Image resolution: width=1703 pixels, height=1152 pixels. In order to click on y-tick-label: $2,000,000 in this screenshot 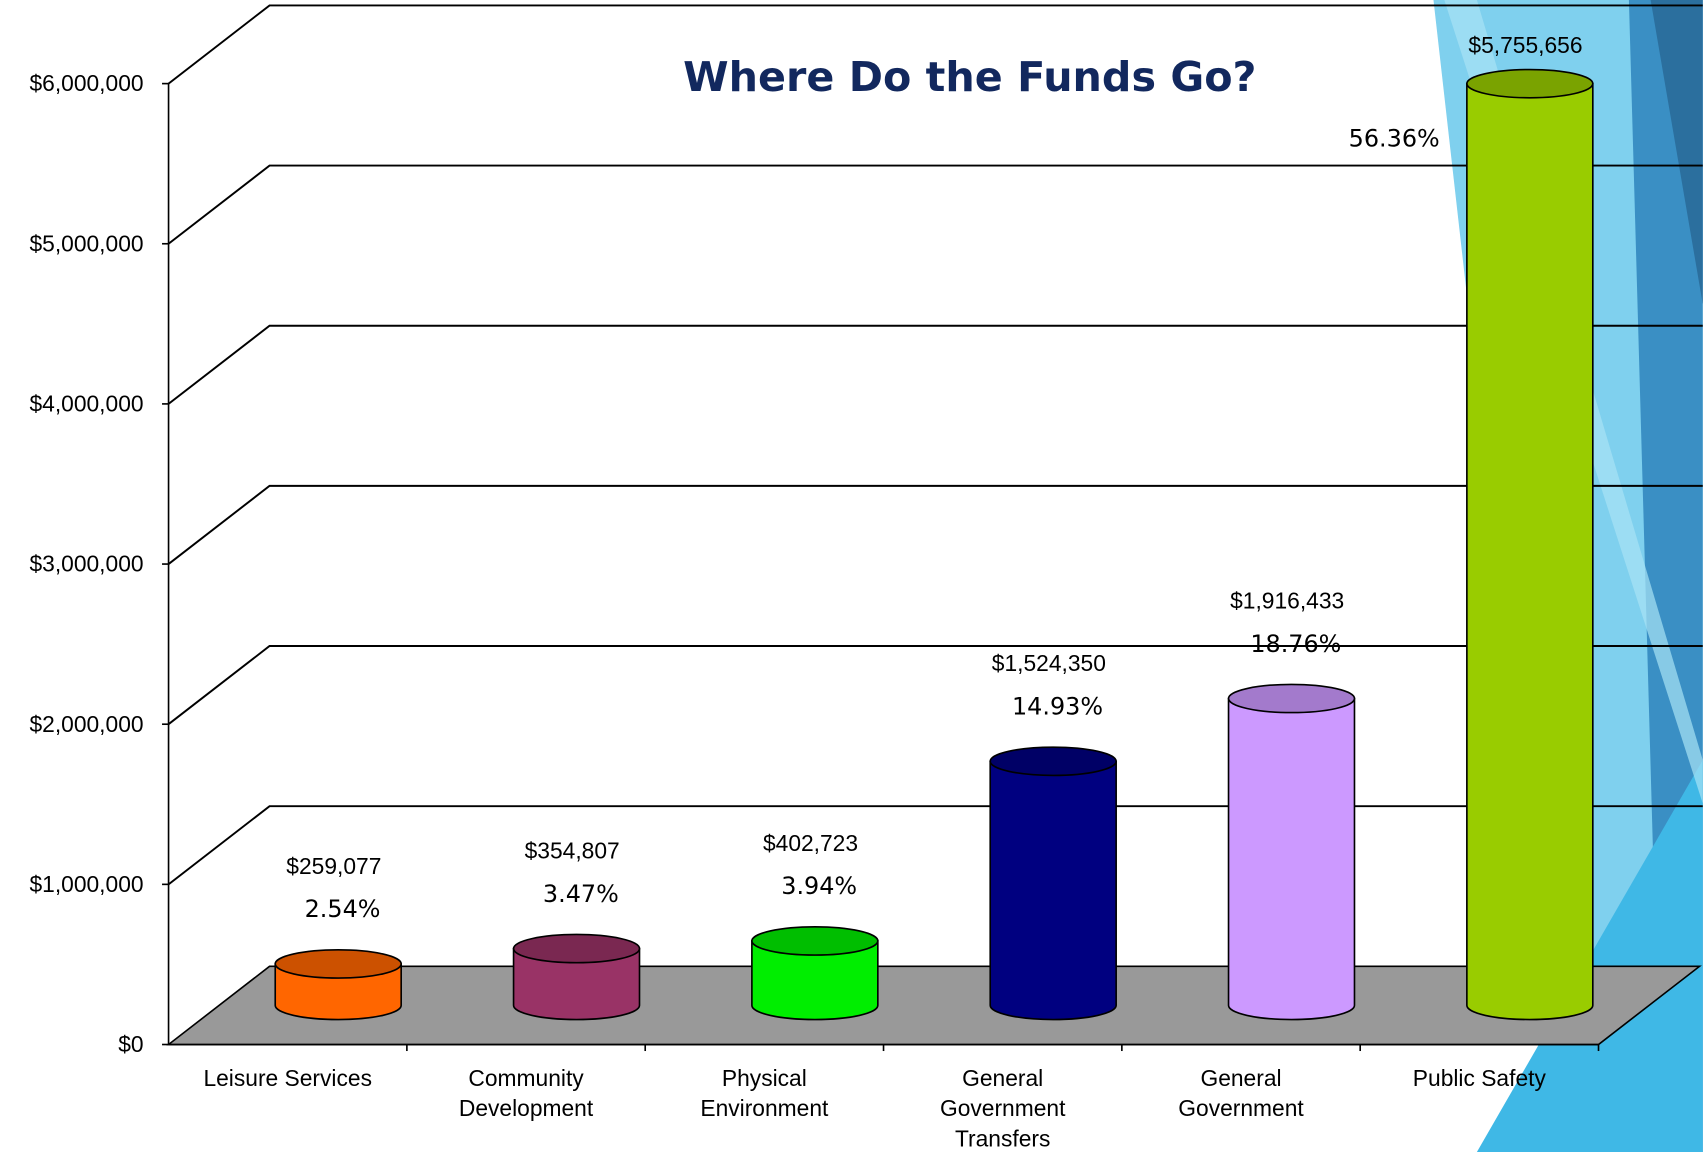, I will do `click(86, 724)`.